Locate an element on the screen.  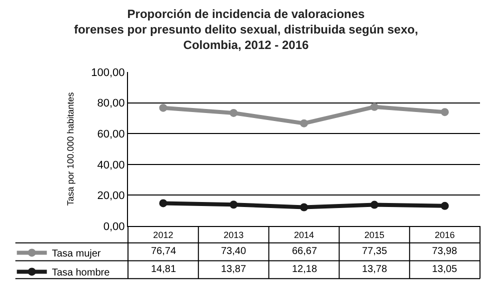
data-label: 13,87 is located at coordinates (233, 269).